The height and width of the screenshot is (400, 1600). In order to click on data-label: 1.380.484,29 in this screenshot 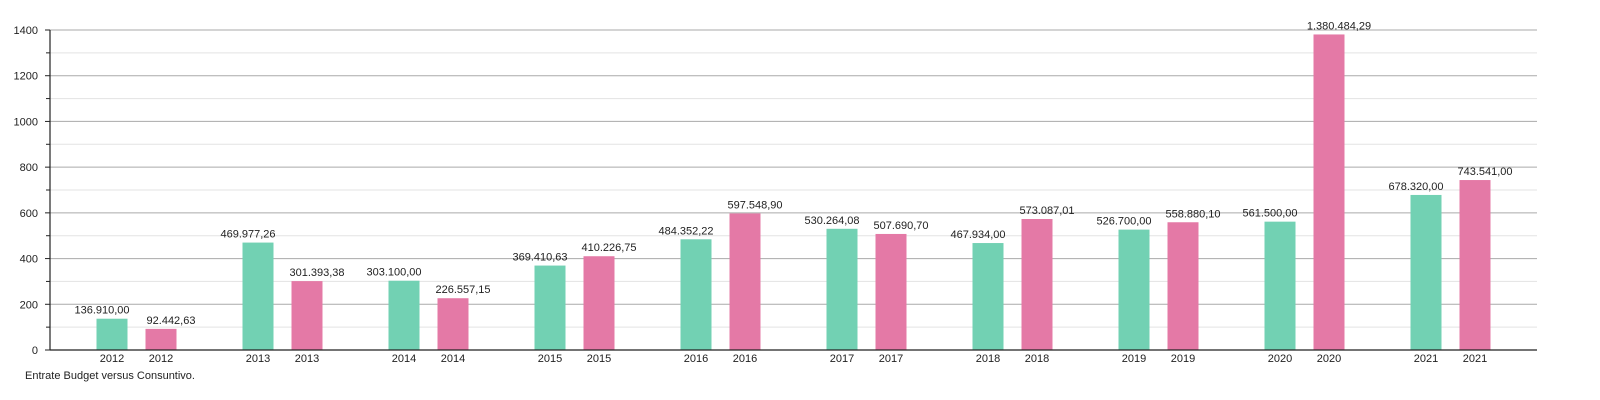, I will do `click(1339, 26)`.